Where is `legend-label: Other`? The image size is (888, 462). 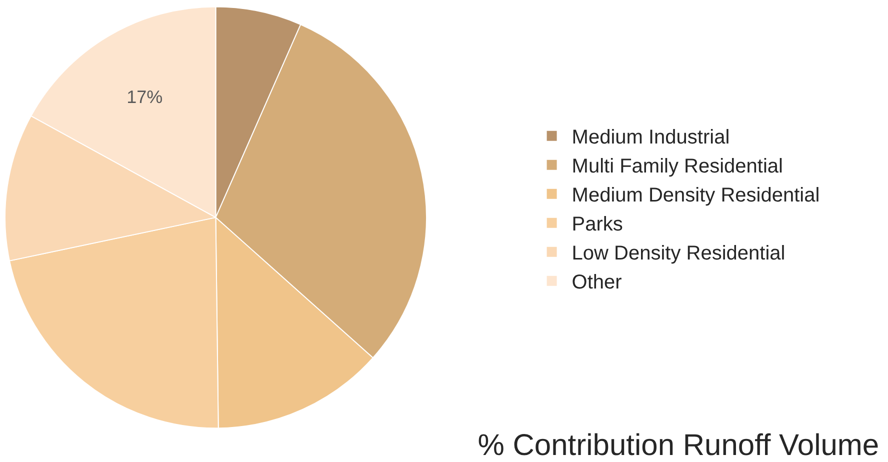
legend-label: Other is located at coordinates (597, 283).